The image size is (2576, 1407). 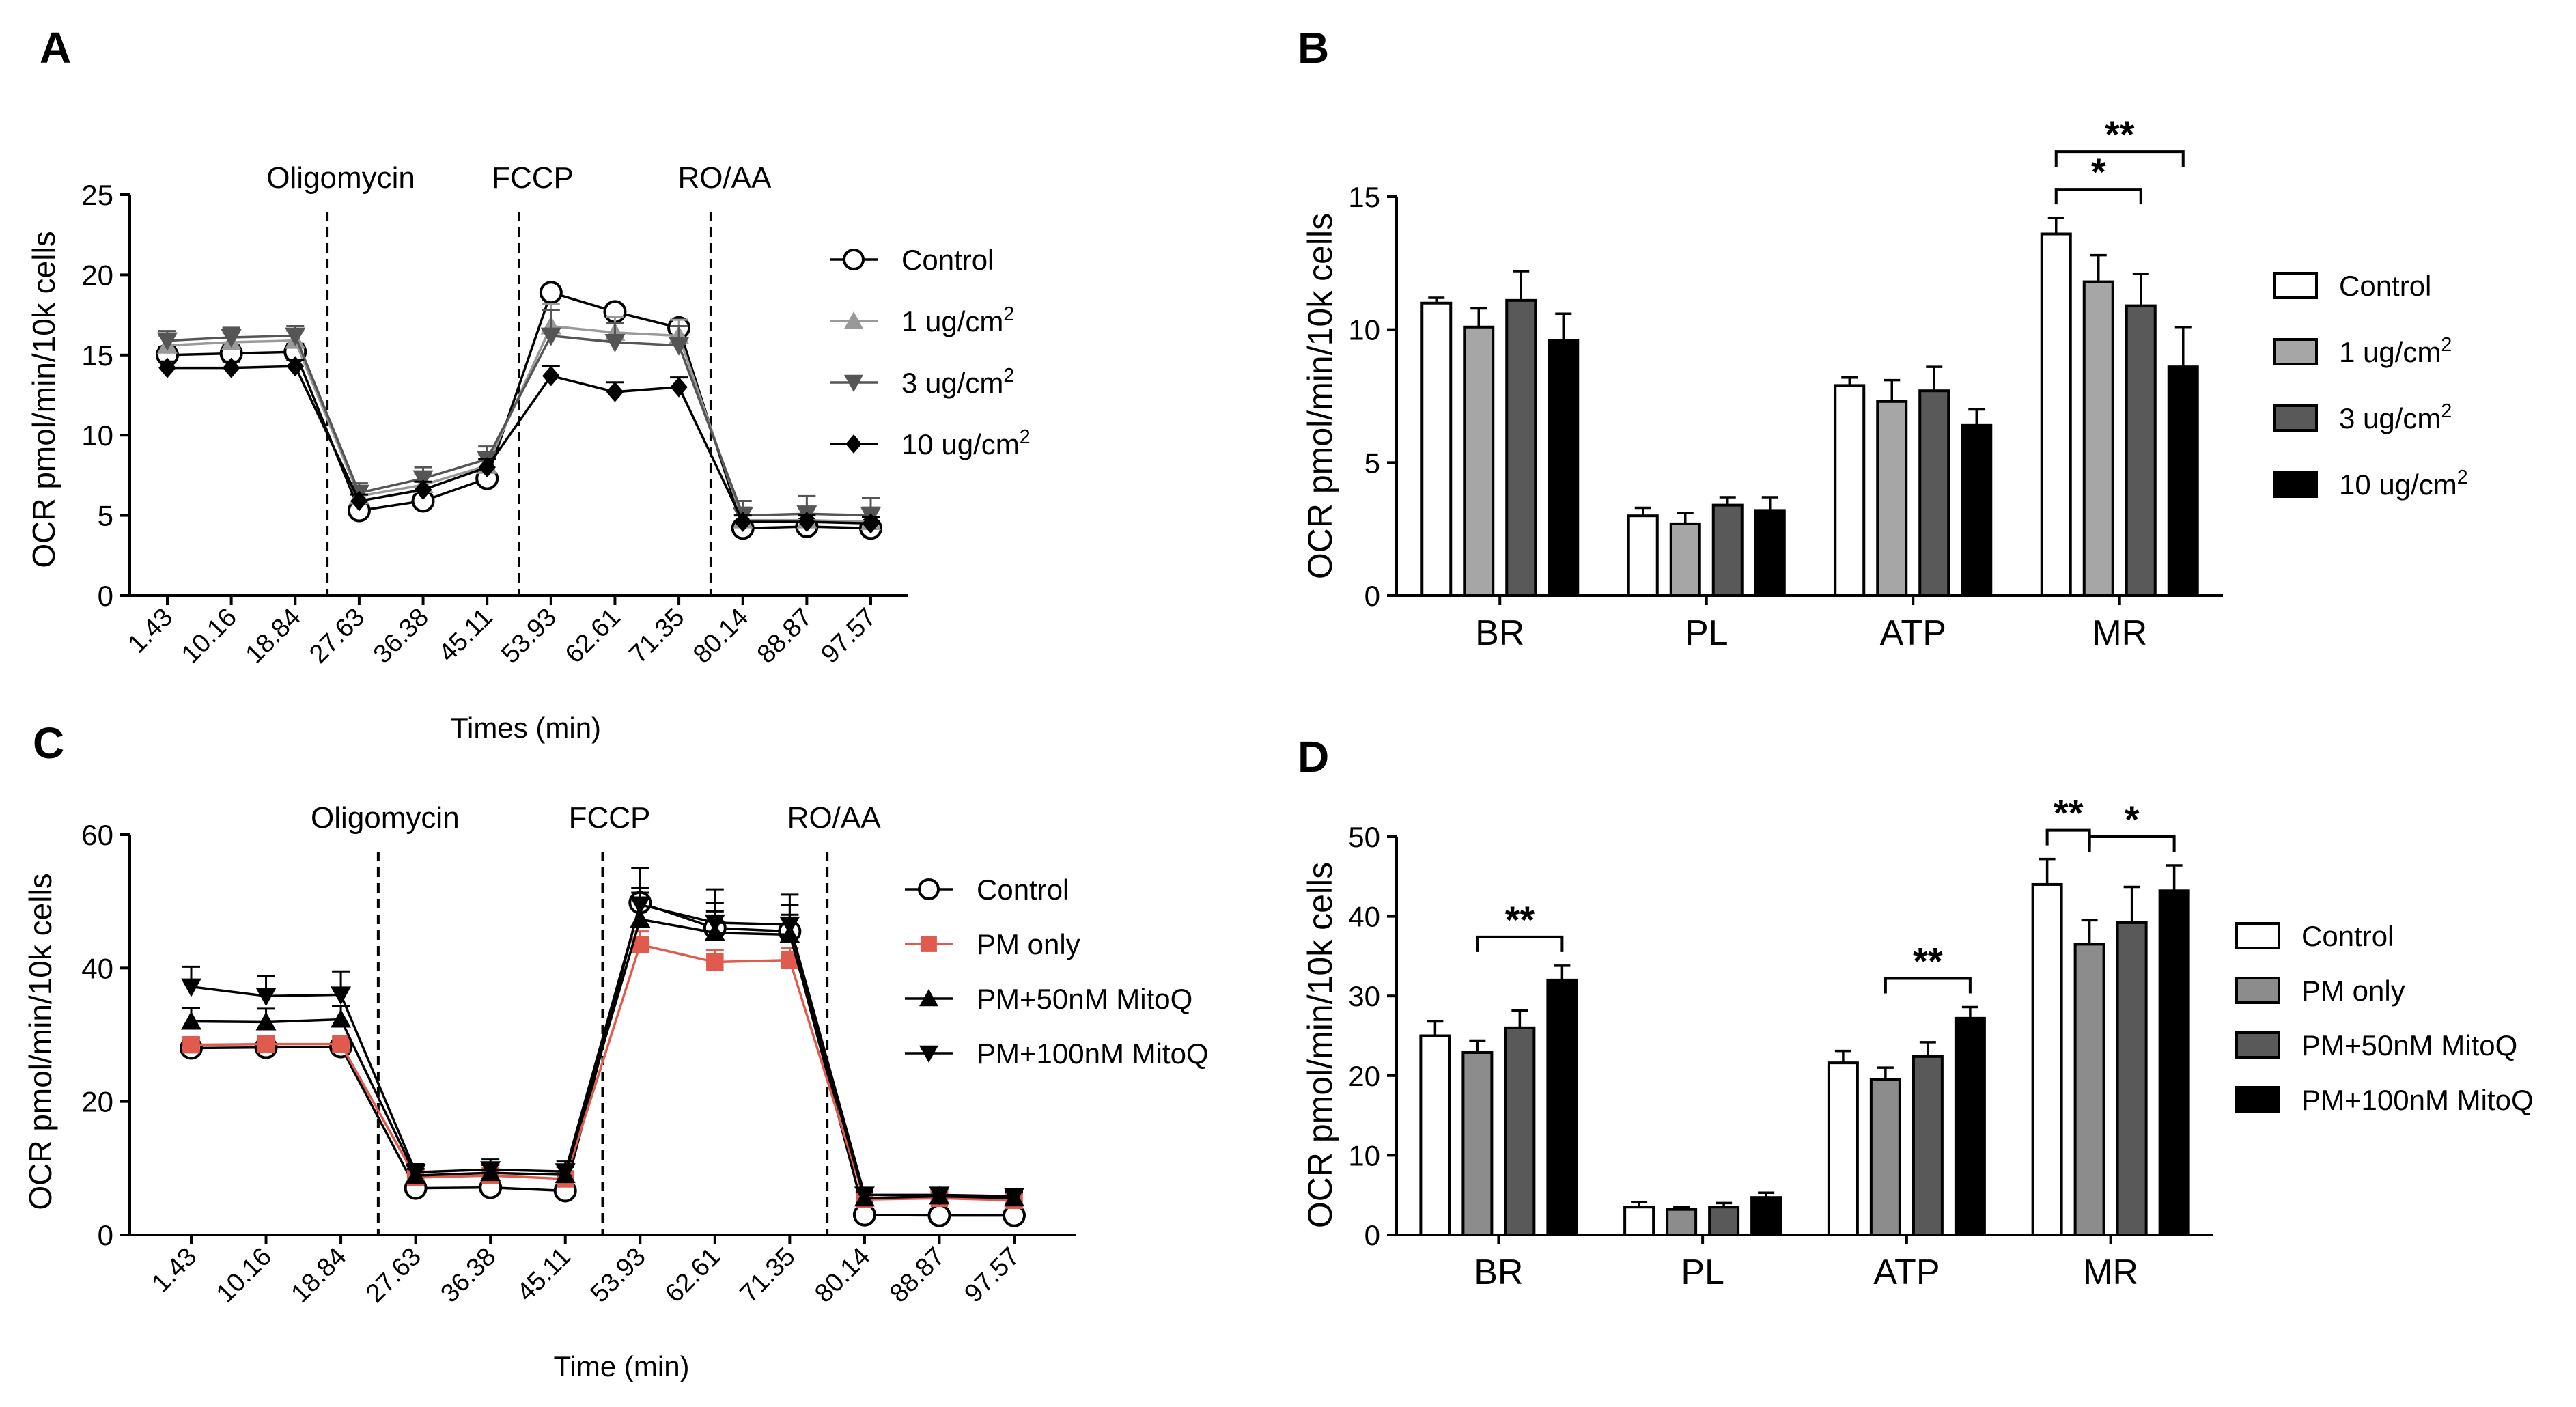 What do you see at coordinates (319, 1275) in the screenshot?
I see `x-tick-label: 18.84` at bounding box center [319, 1275].